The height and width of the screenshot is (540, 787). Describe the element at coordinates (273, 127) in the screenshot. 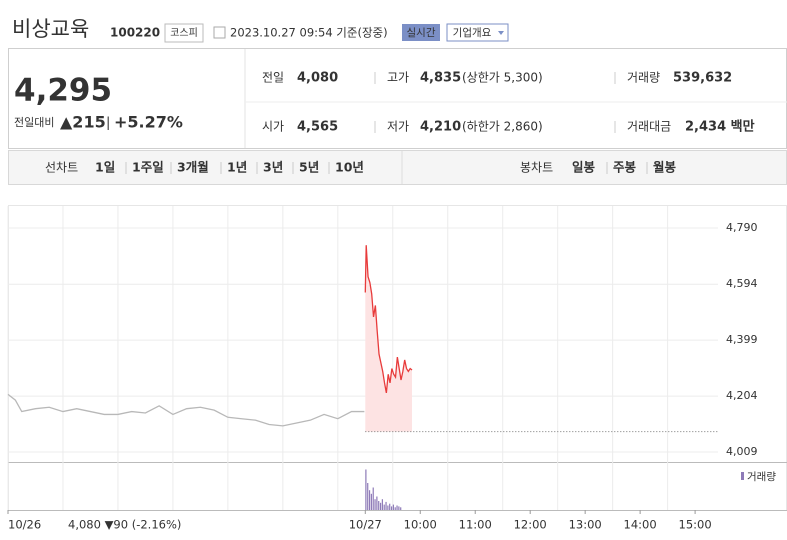

I see `stat-label: 시가` at that location.